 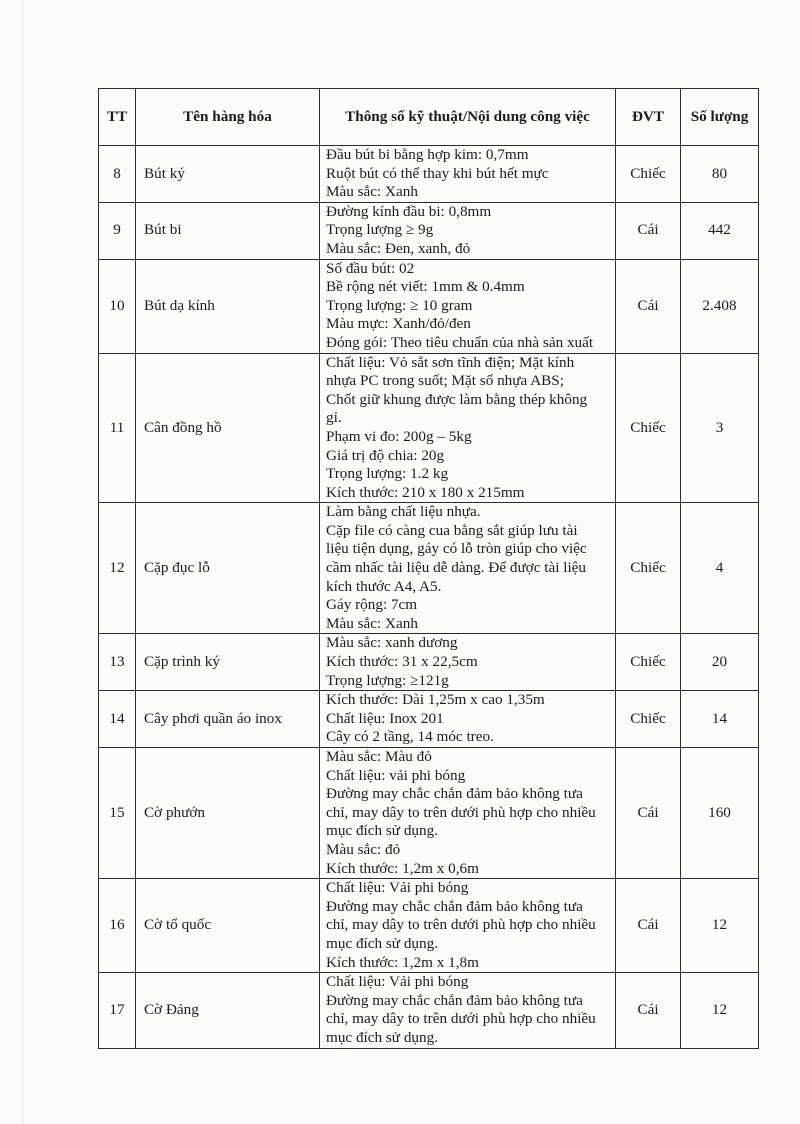 I want to click on spec-line: Giá trị độ chia: 20g, so click(x=385, y=455).